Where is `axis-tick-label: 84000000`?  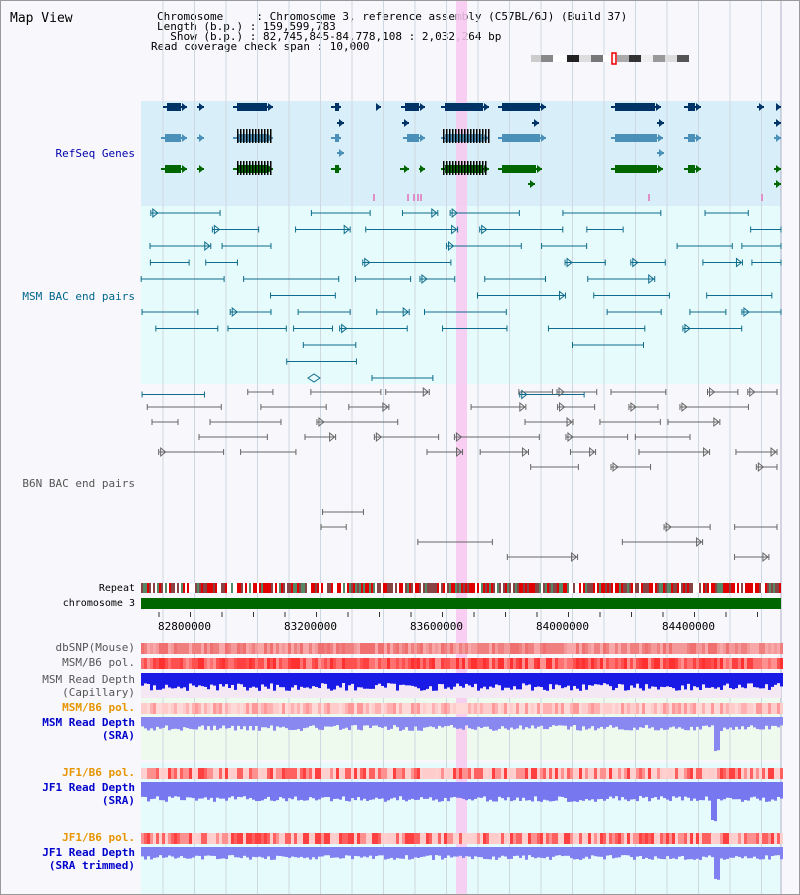 axis-tick-label: 84000000 is located at coordinates (562, 626).